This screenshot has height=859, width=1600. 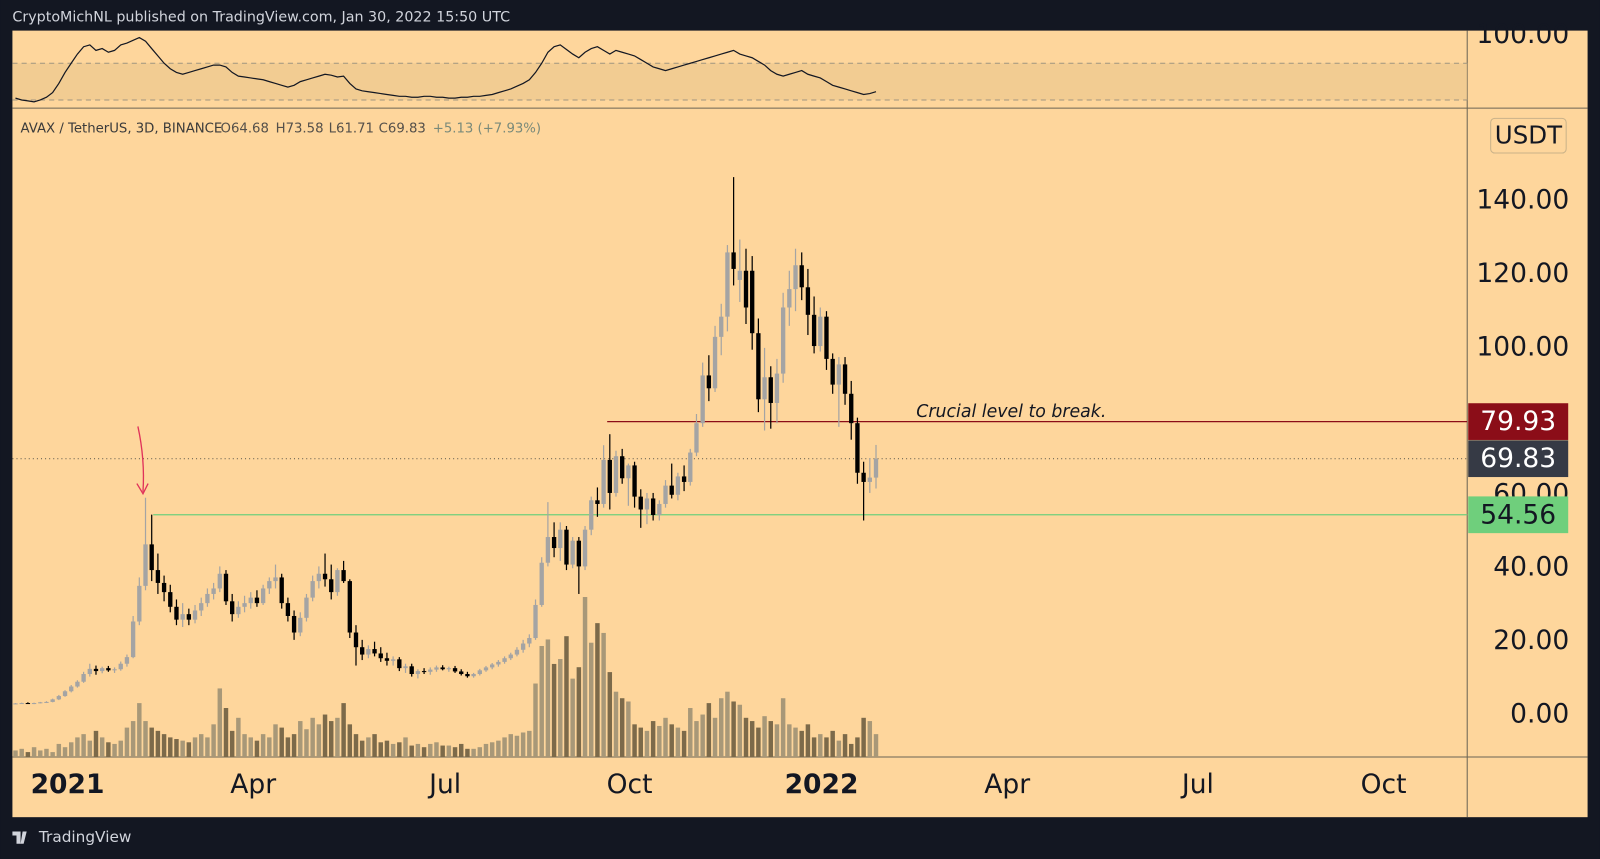 I want to click on legend-low: L61.71, so click(x=351, y=129).